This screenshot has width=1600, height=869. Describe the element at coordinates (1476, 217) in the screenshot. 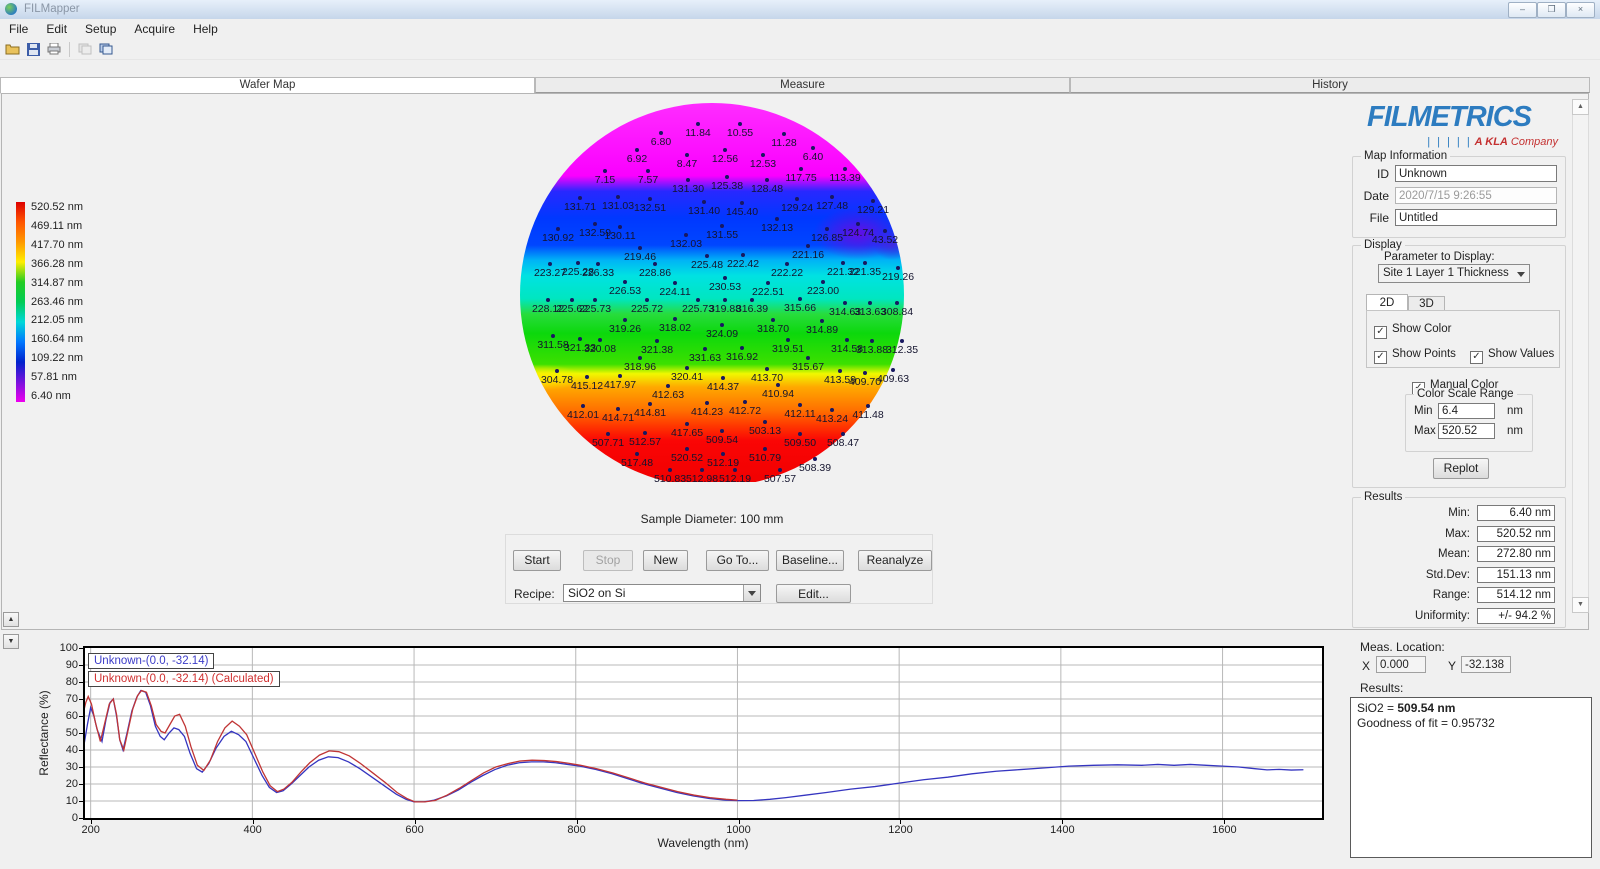

I see `file-field` at that location.